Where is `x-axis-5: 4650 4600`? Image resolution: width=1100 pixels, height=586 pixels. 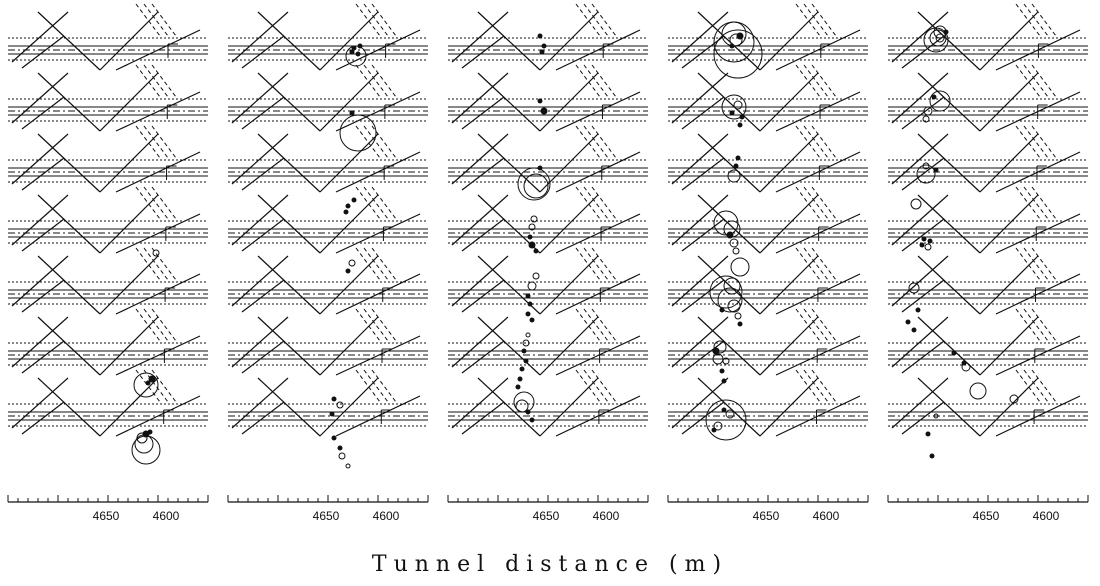 x-axis-5: 4650 4600 is located at coordinates (988, 509).